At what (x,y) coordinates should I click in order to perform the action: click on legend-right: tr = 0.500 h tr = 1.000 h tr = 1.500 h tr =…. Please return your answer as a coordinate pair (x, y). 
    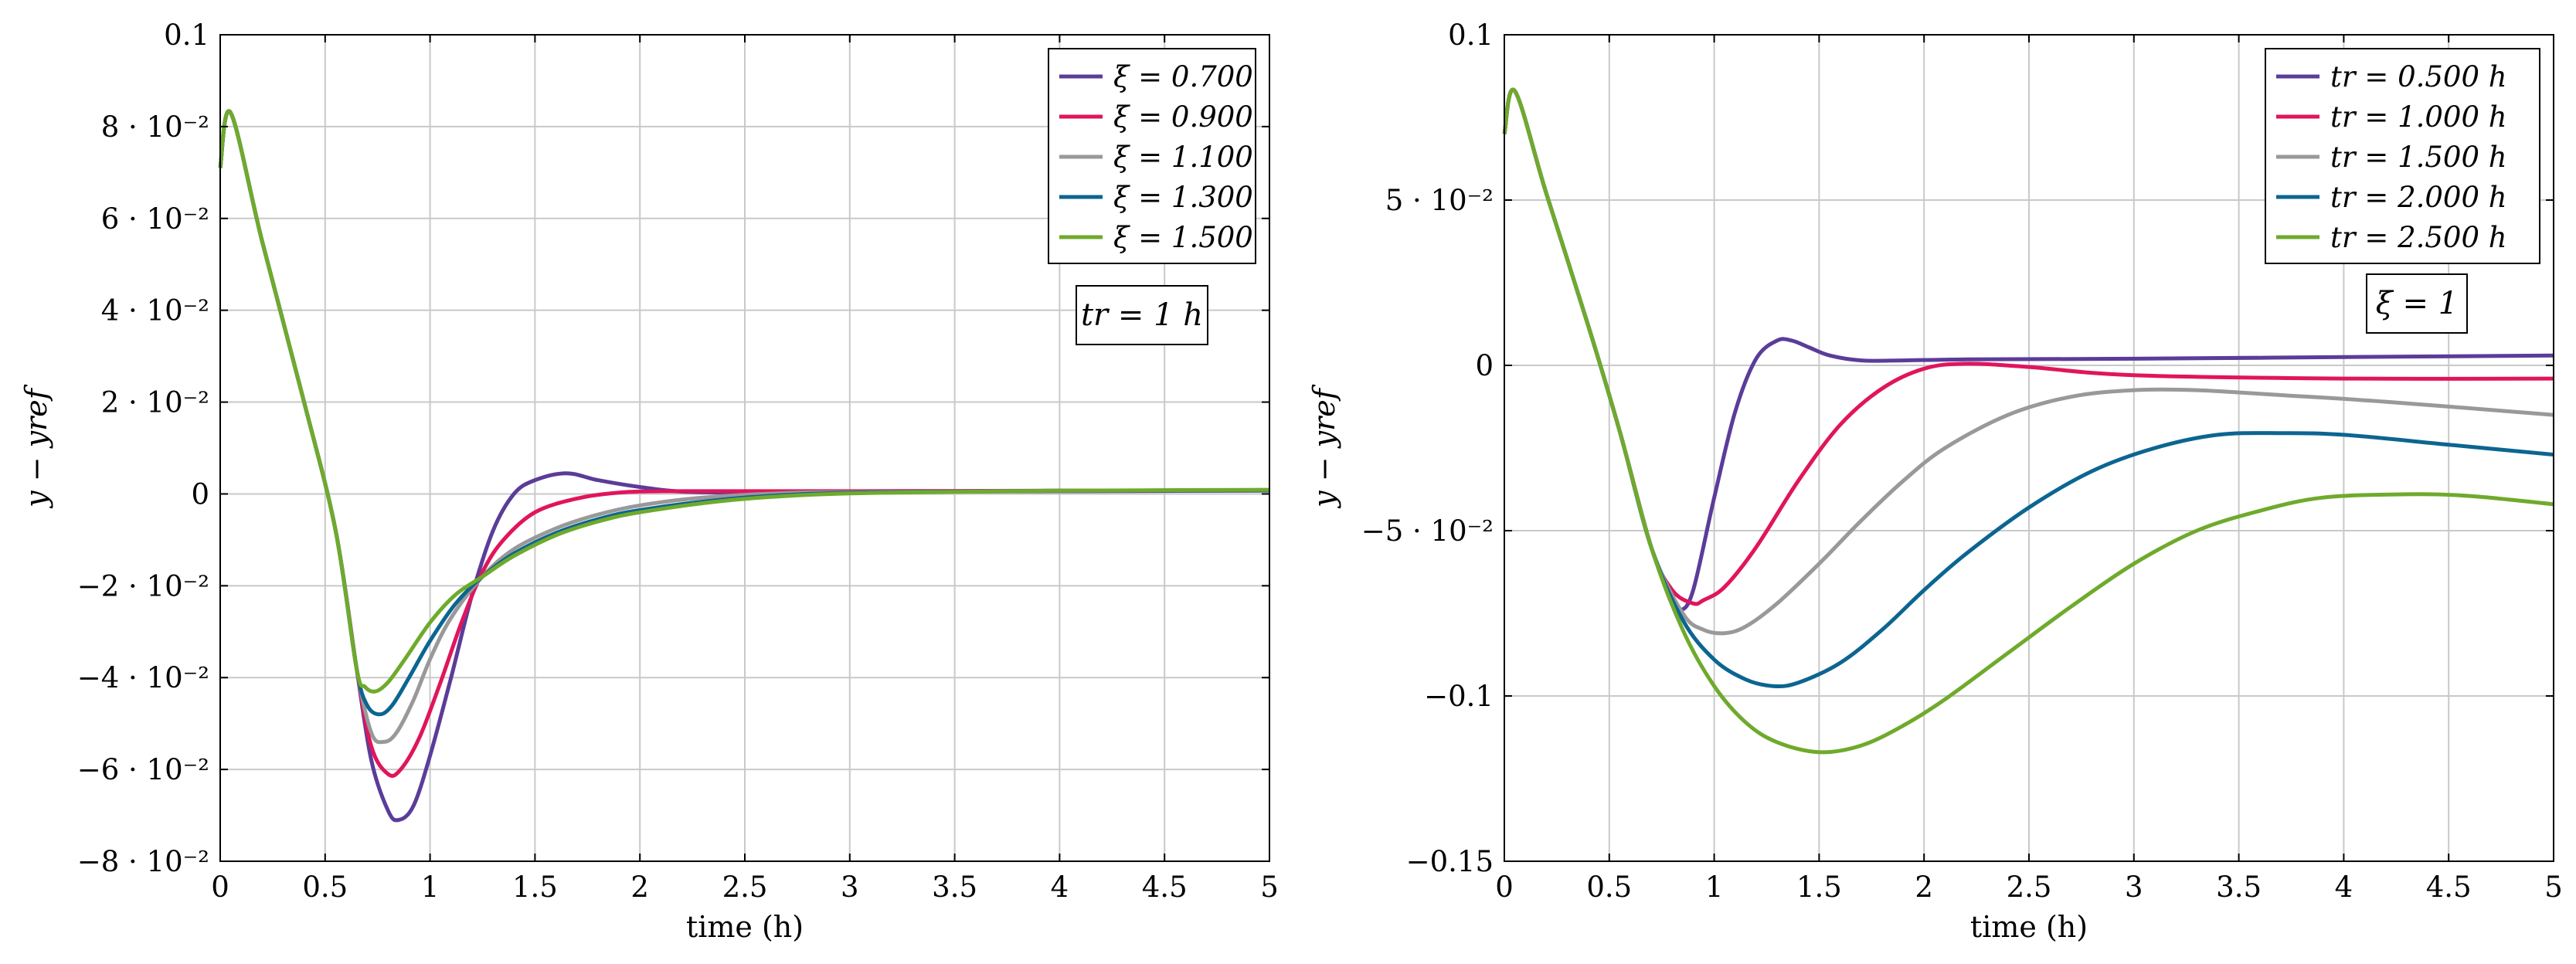
    Looking at the image, I should click on (2402, 156).